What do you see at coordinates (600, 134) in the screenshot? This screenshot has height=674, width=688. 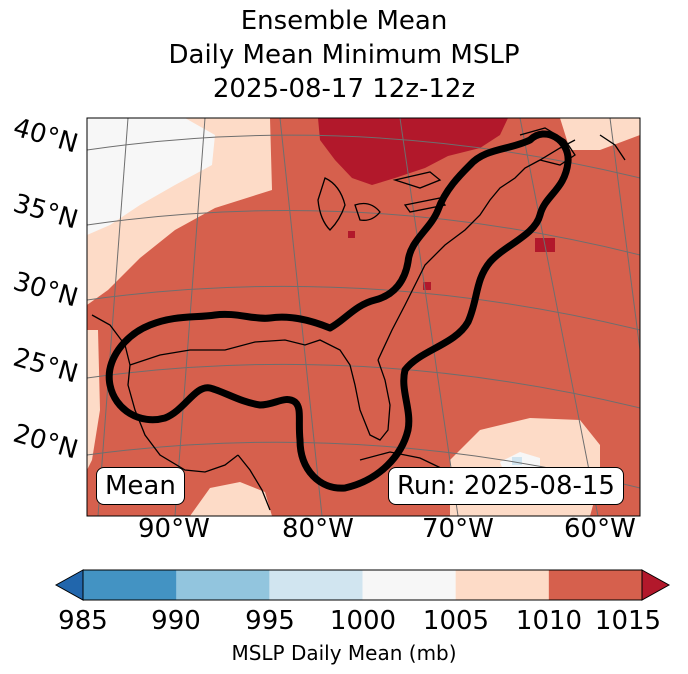 I see `pressure-field-1005-ne` at bounding box center [600, 134].